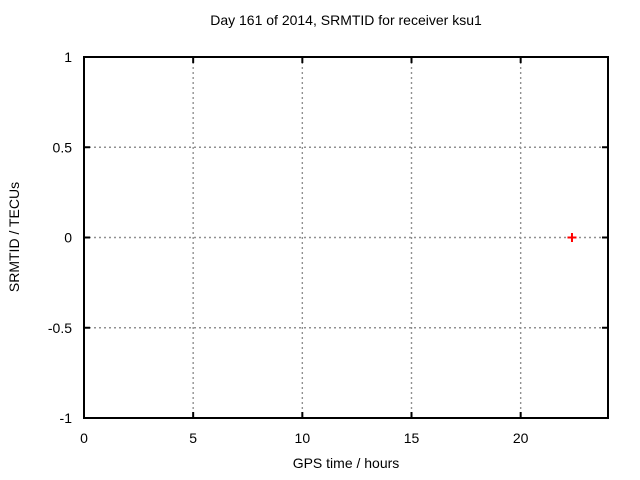 This screenshot has height=480, width=640. What do you see at coordinates (193, 438) in the screenshot?
I see `x-tick-label: 5` at bounding box center [193, 438].